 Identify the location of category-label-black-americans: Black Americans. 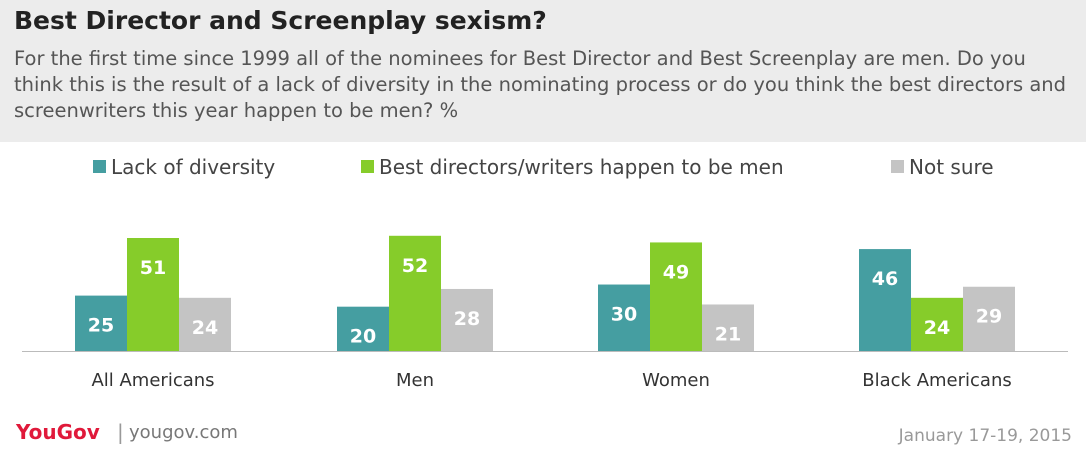
(936, 380).